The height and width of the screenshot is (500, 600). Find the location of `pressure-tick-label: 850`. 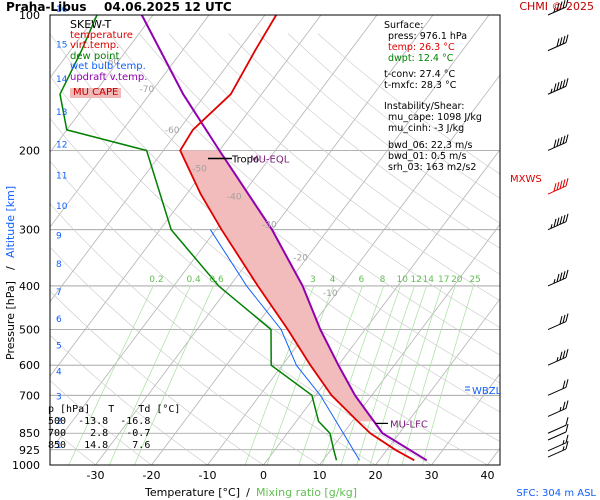

pressure-tick-label: 850 is located at coordinates (29, 433).